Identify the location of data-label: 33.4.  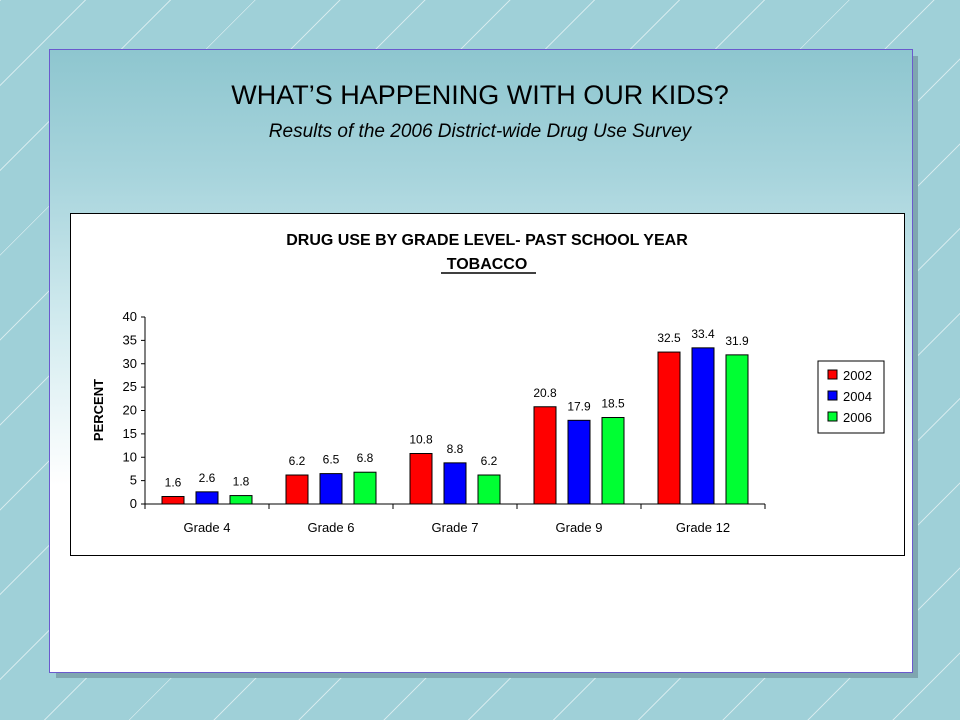
(703, 334).